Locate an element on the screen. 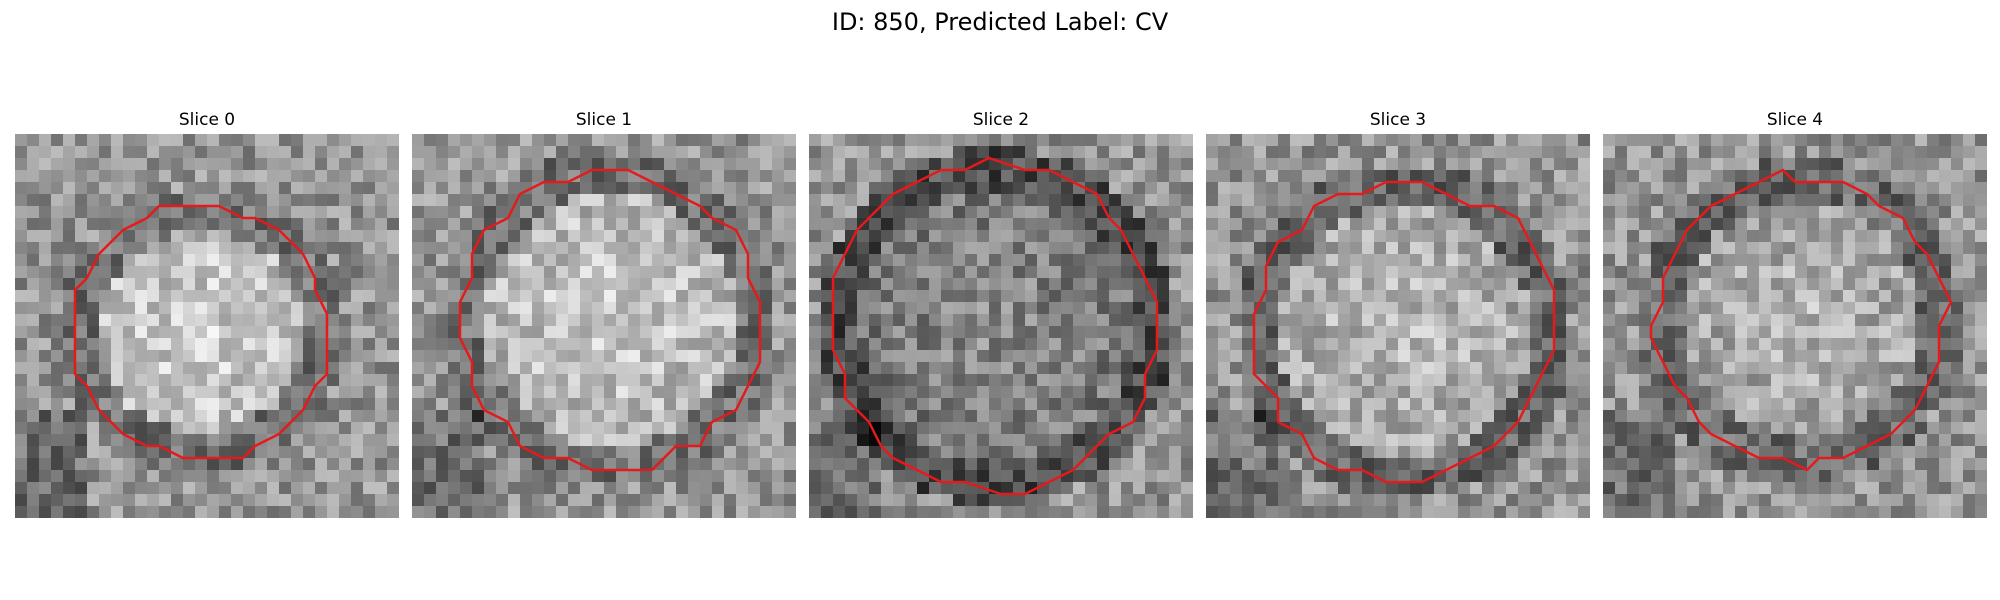 The width and height of the screenshot is (2000, 600). slice-title: Slice 3 is located at coordinates (1398, 120).